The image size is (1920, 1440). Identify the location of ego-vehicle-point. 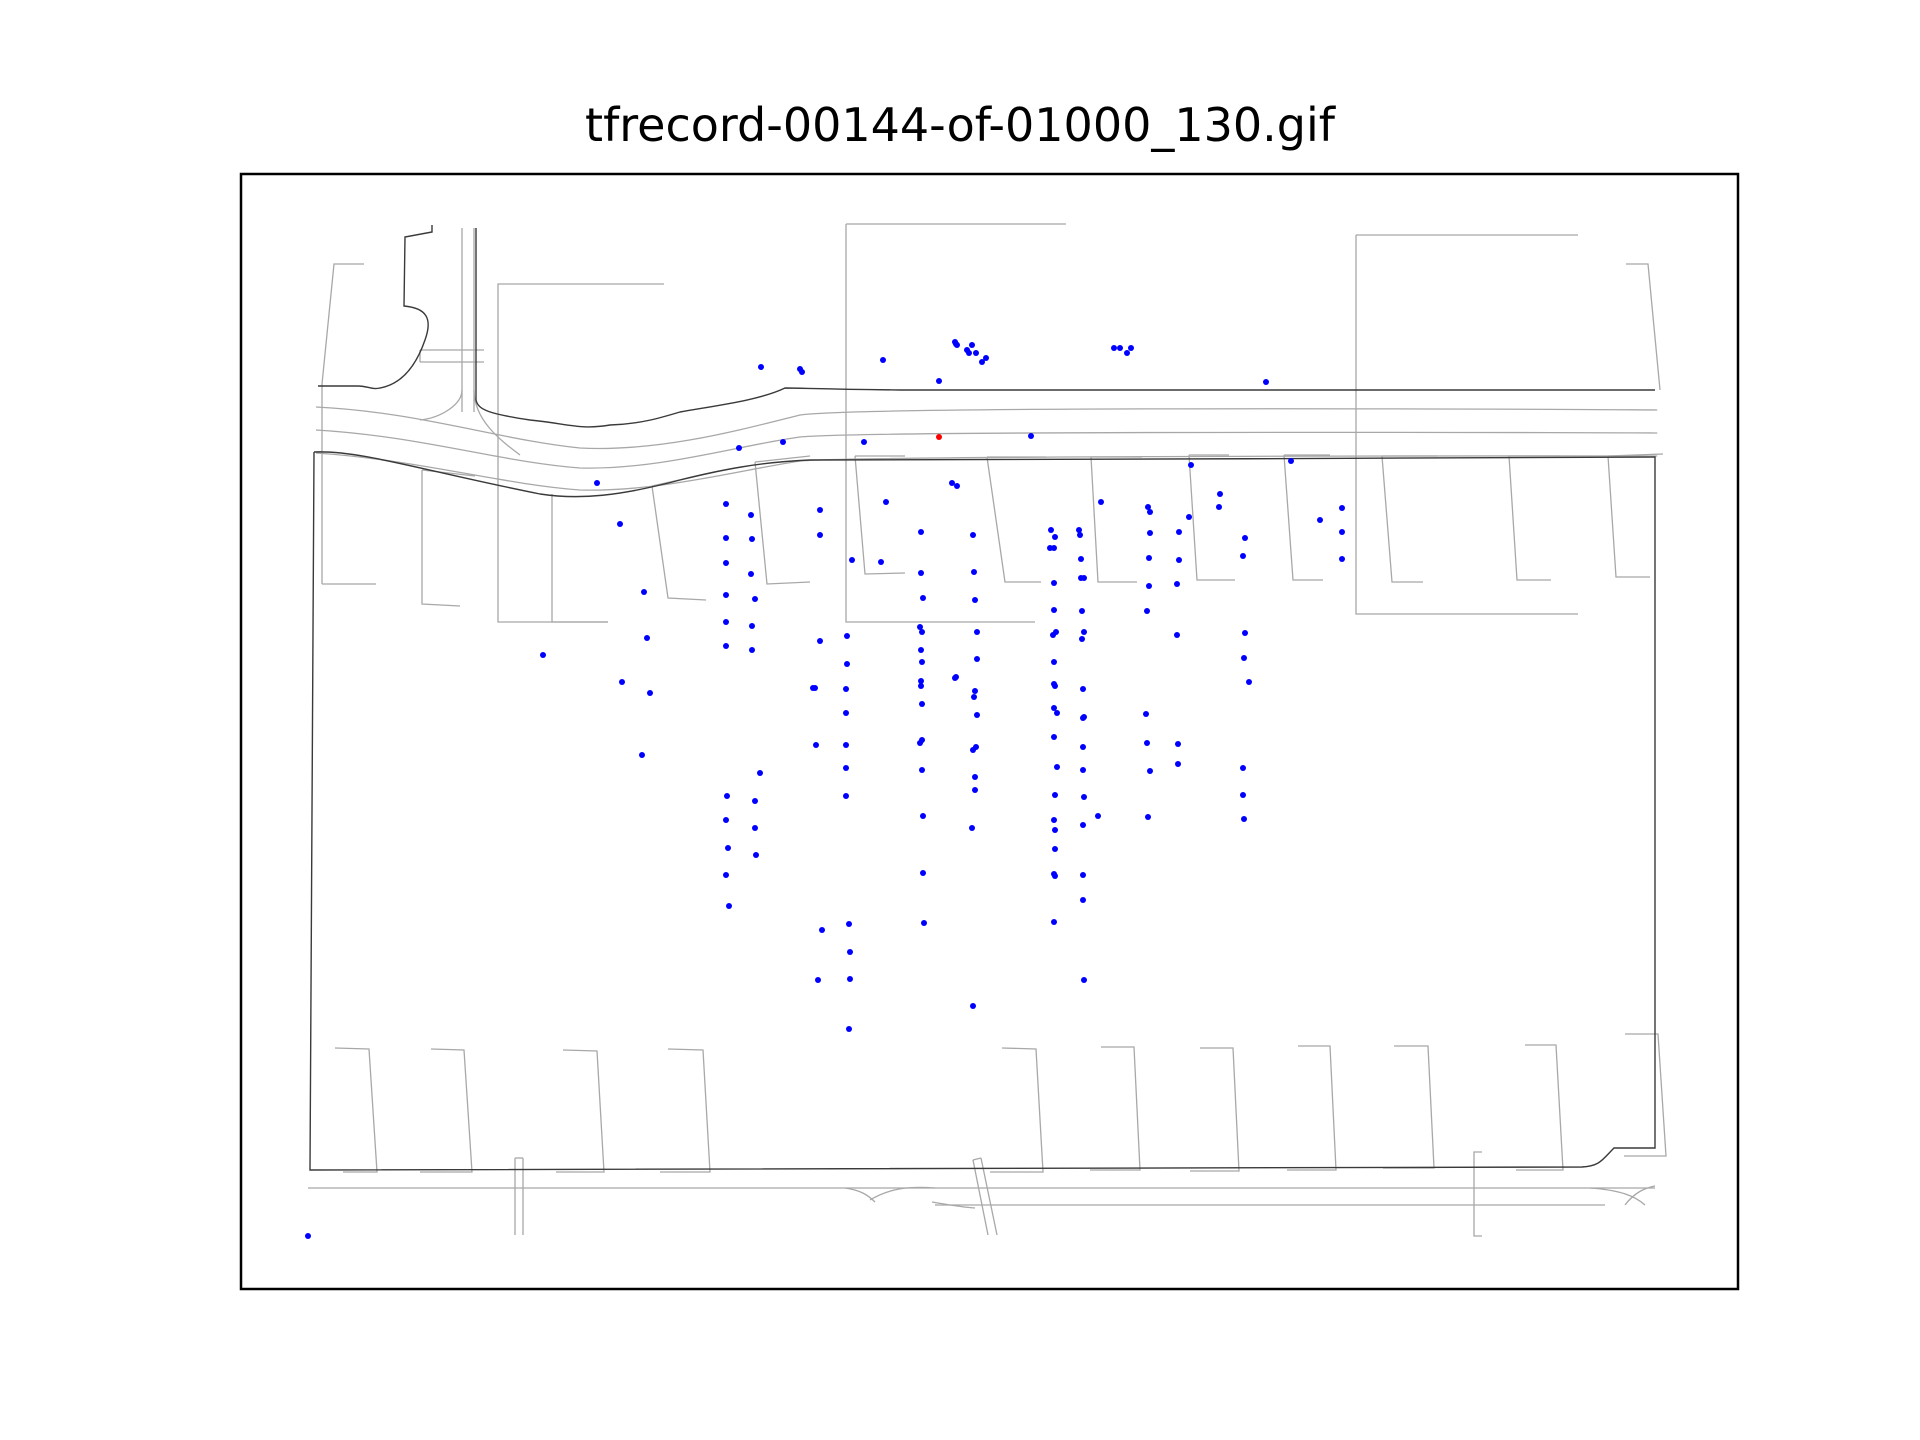
(939, 437).